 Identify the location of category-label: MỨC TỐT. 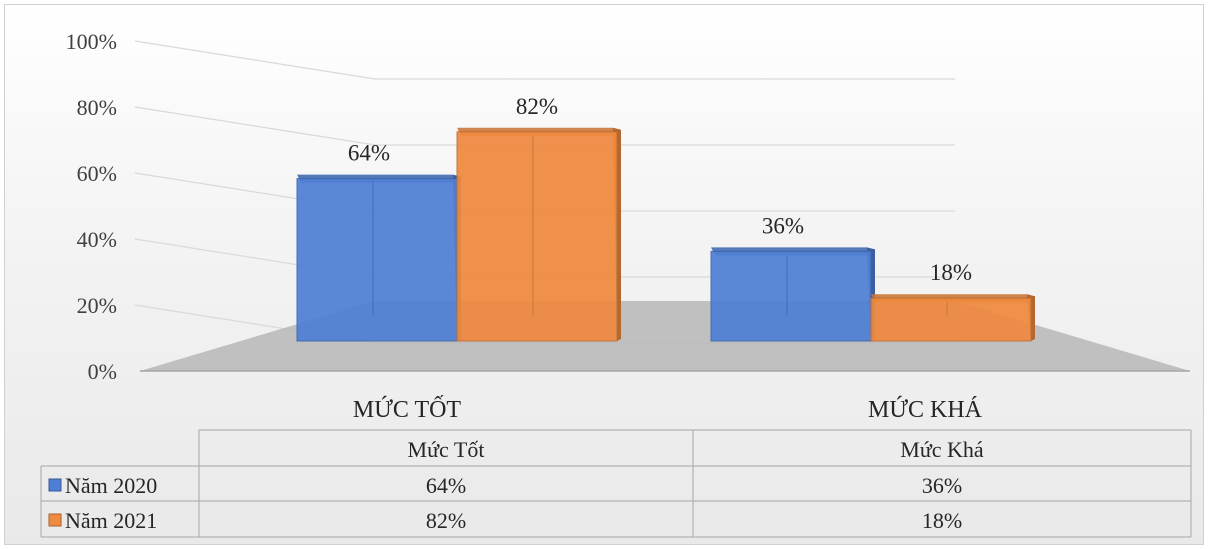
(407, 409).